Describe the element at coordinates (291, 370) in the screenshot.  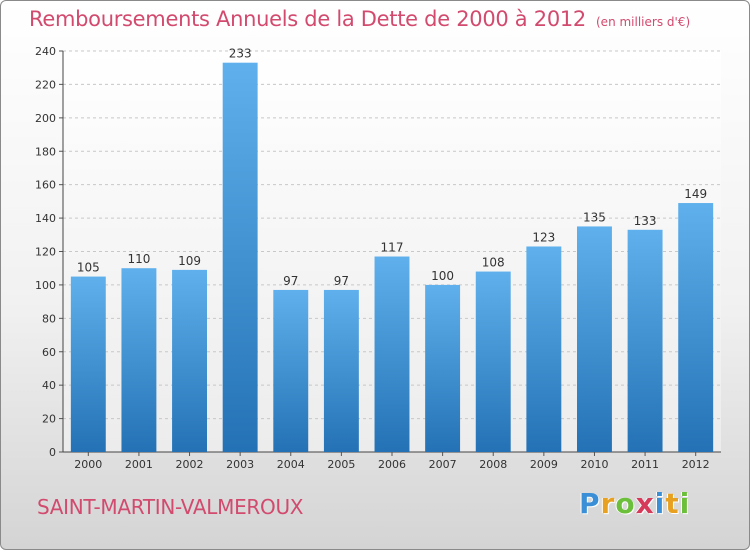
I see `bar-2004` at that location.